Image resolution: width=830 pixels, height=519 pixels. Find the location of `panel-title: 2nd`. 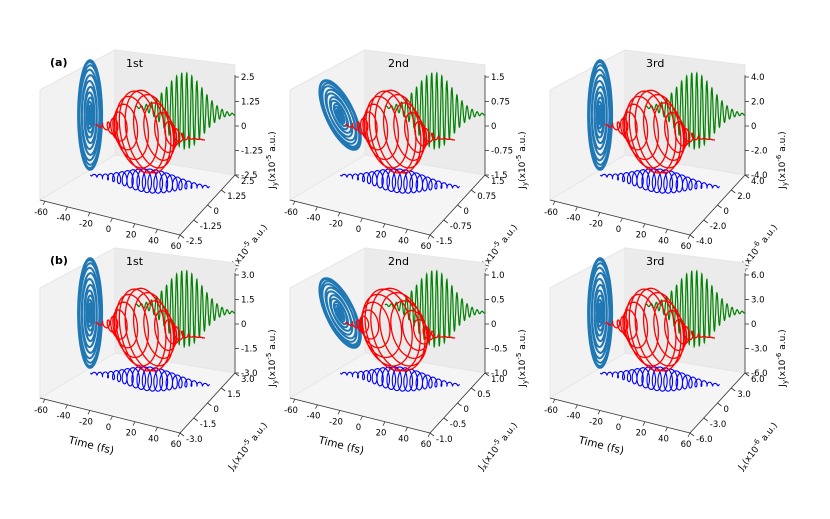

panel-title: 2nd is located at coordinates (398, 261).